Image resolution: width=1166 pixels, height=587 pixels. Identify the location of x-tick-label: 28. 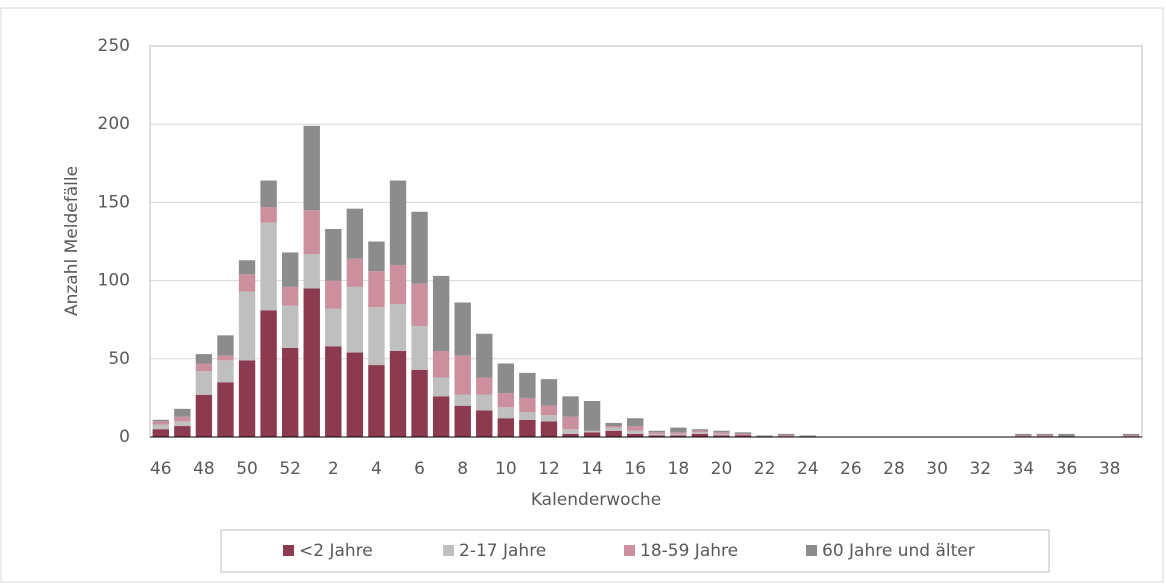
(894, 469).